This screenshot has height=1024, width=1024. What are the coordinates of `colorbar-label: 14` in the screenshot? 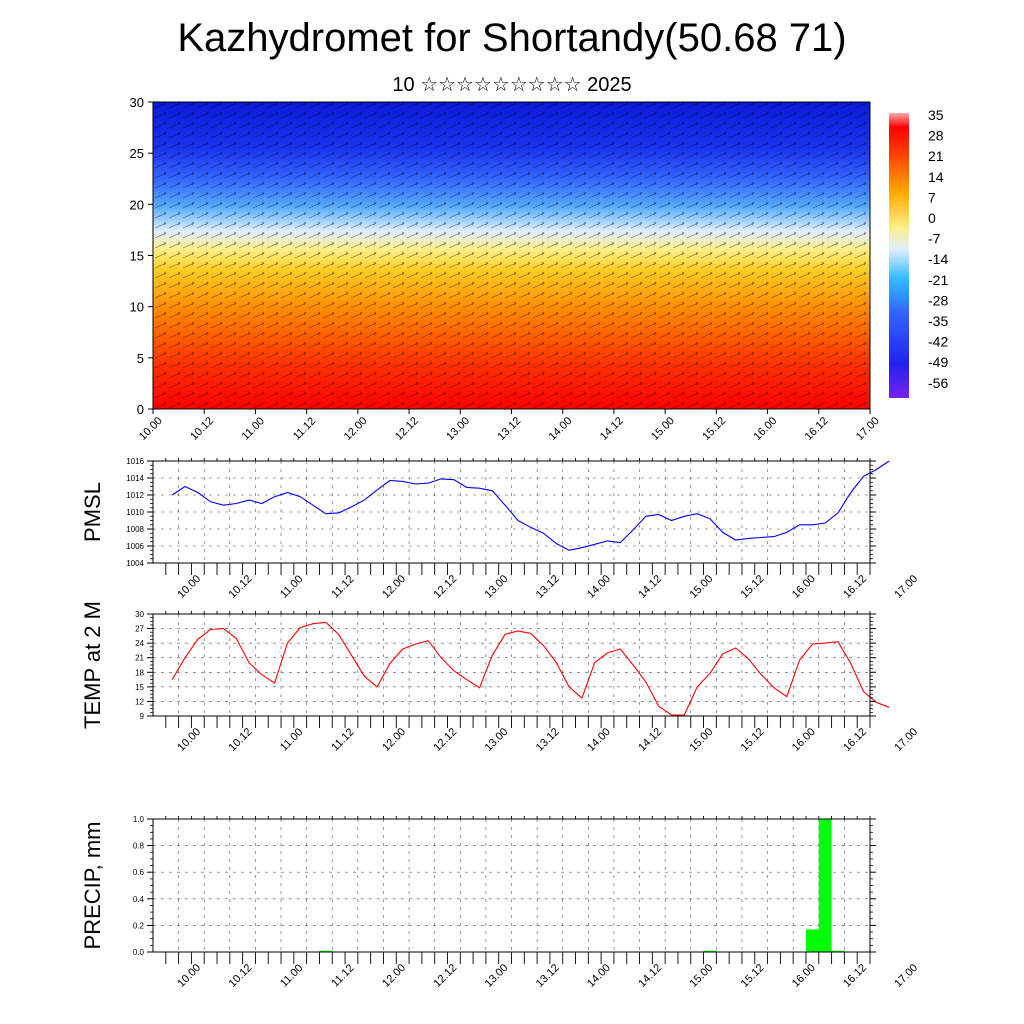 It's located at (936, 177).